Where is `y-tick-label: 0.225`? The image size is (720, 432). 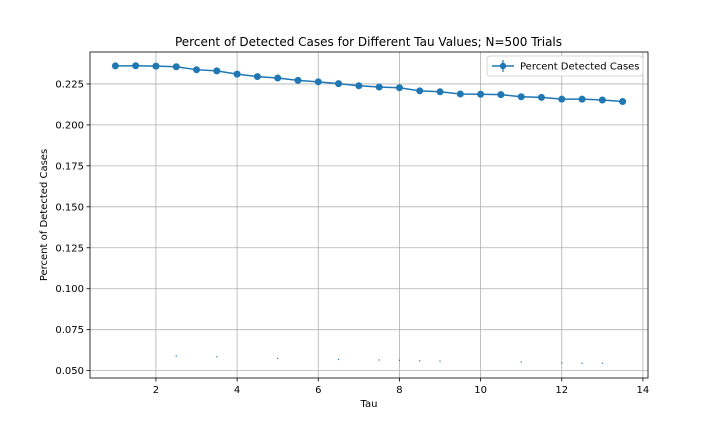 y-tick-label: 0.225 is located at coordinates (69, 84).